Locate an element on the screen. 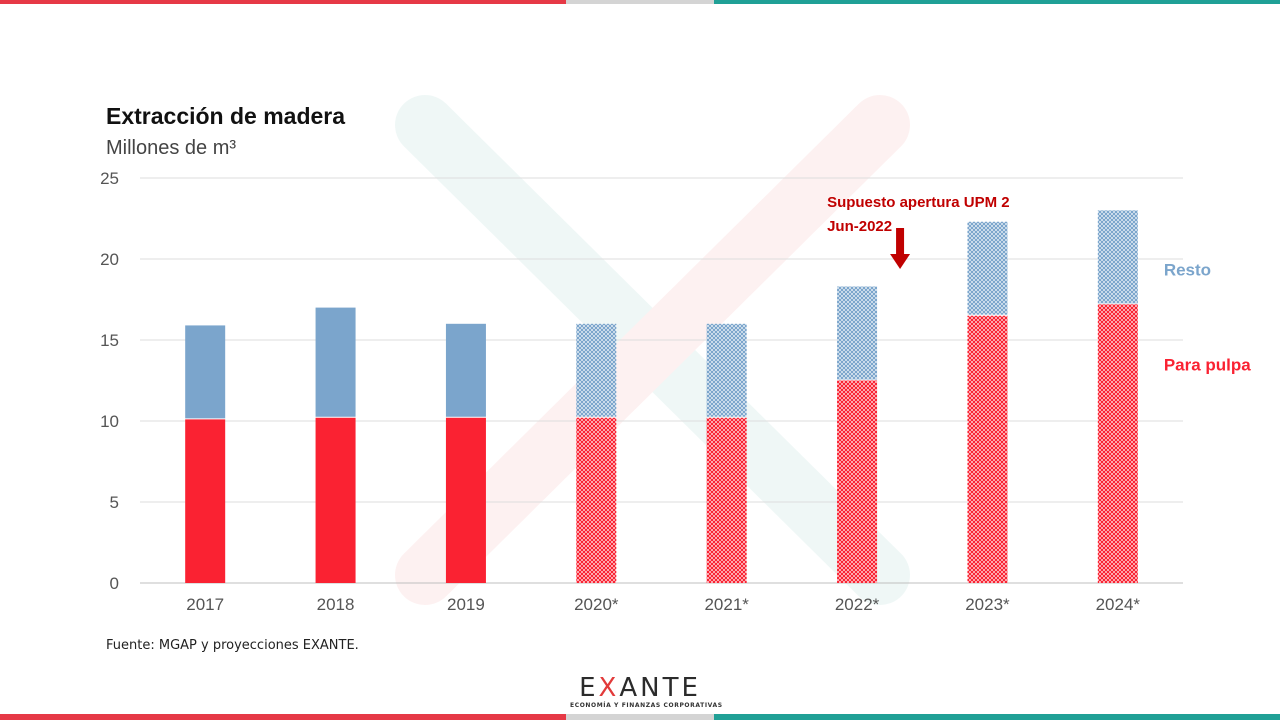  x-tick-label: 2023* is located at coordinates (987, 604).